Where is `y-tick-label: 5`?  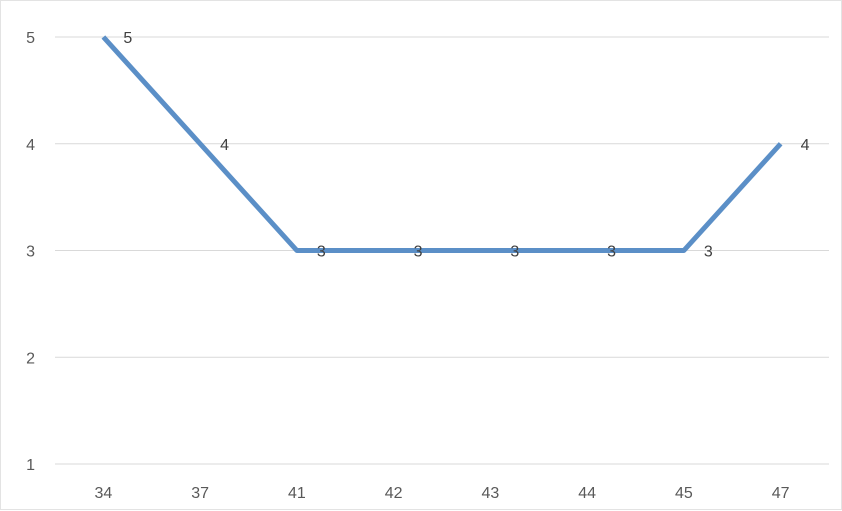 y-tick-label: 5 is located at coordinates (30, 38).